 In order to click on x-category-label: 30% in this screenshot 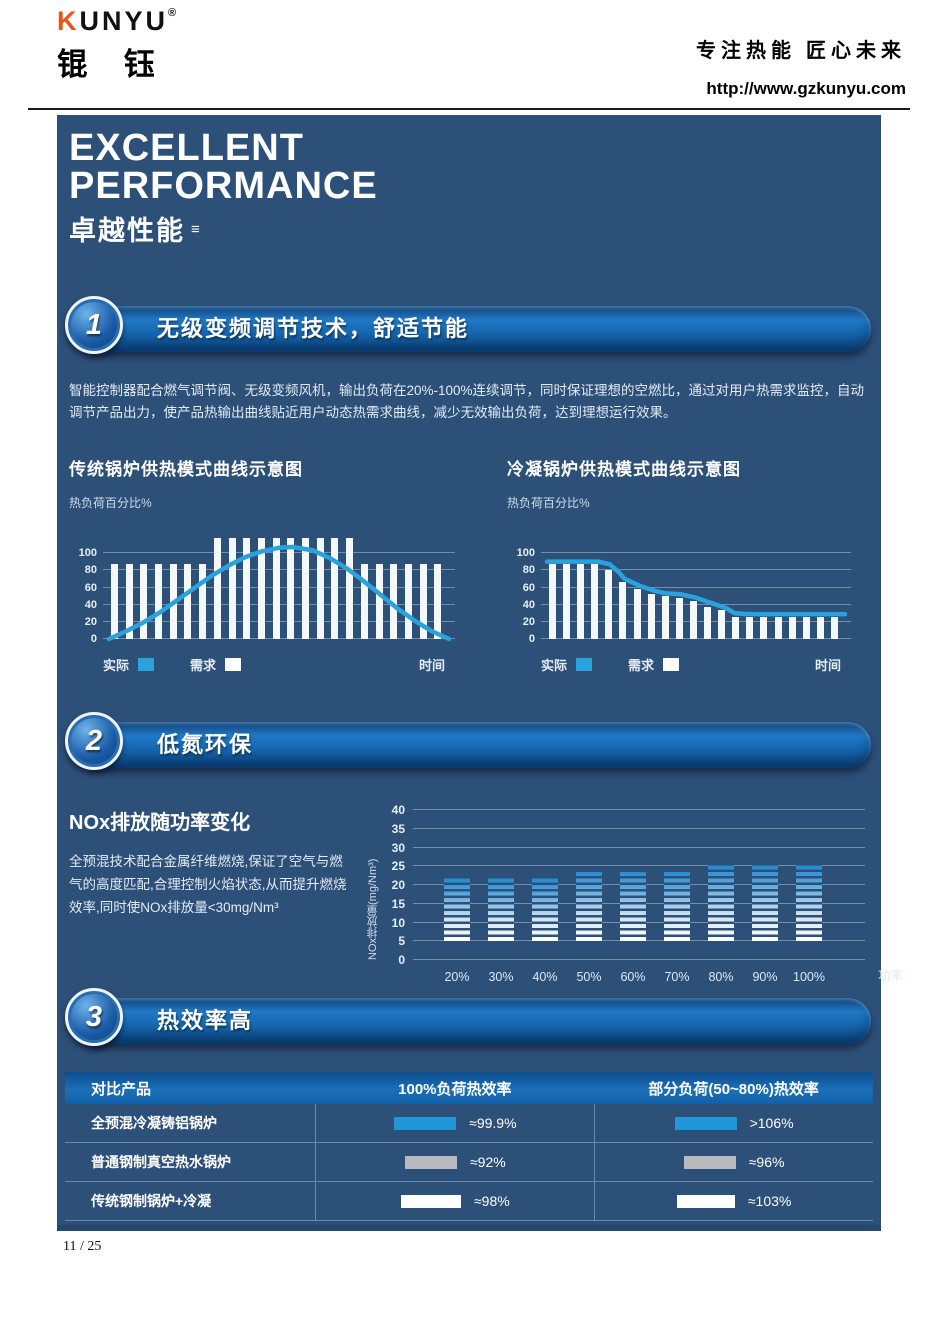, I will do `click(501, 977)`.